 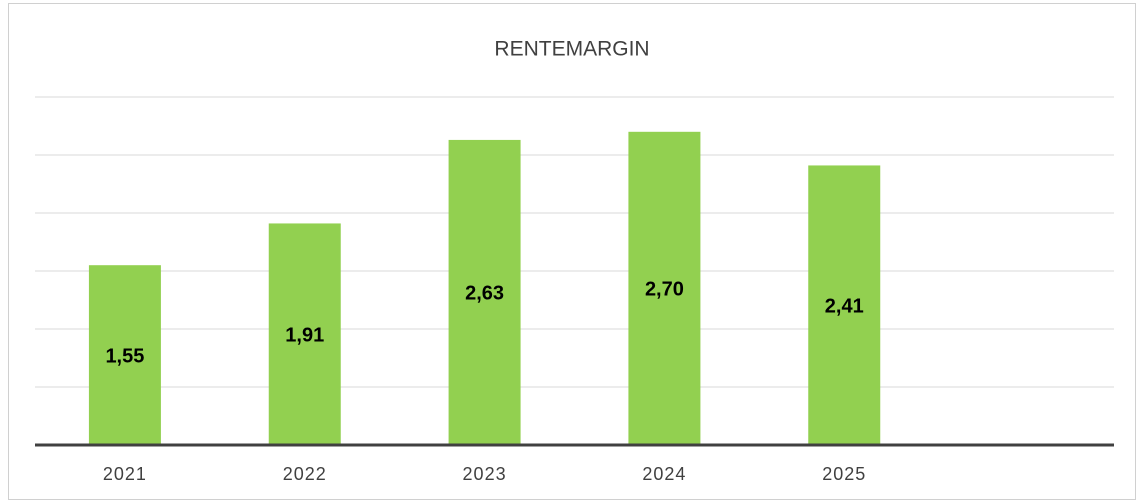 I want to click on data-label: 1,55, so click(x=124, y=356).